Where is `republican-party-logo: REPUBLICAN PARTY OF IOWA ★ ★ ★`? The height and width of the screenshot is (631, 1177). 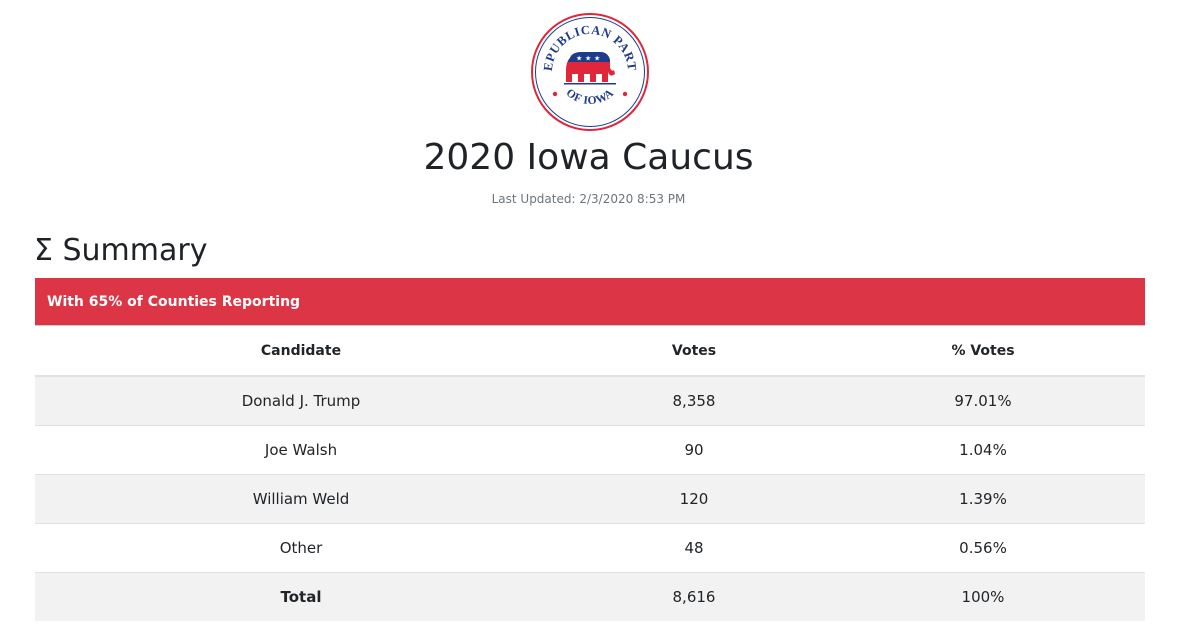 republican-party-logo: REPUBLICAN PARTY OF IOWA ★ ★ ★ is located at coordinates (589, 71).